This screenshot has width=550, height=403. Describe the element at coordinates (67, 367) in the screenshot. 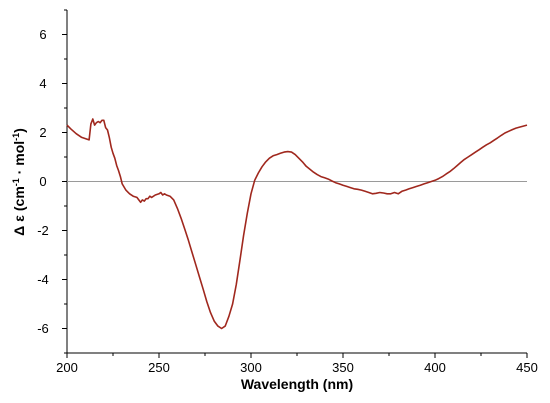

I see `x-tick-label: 200` at that location.